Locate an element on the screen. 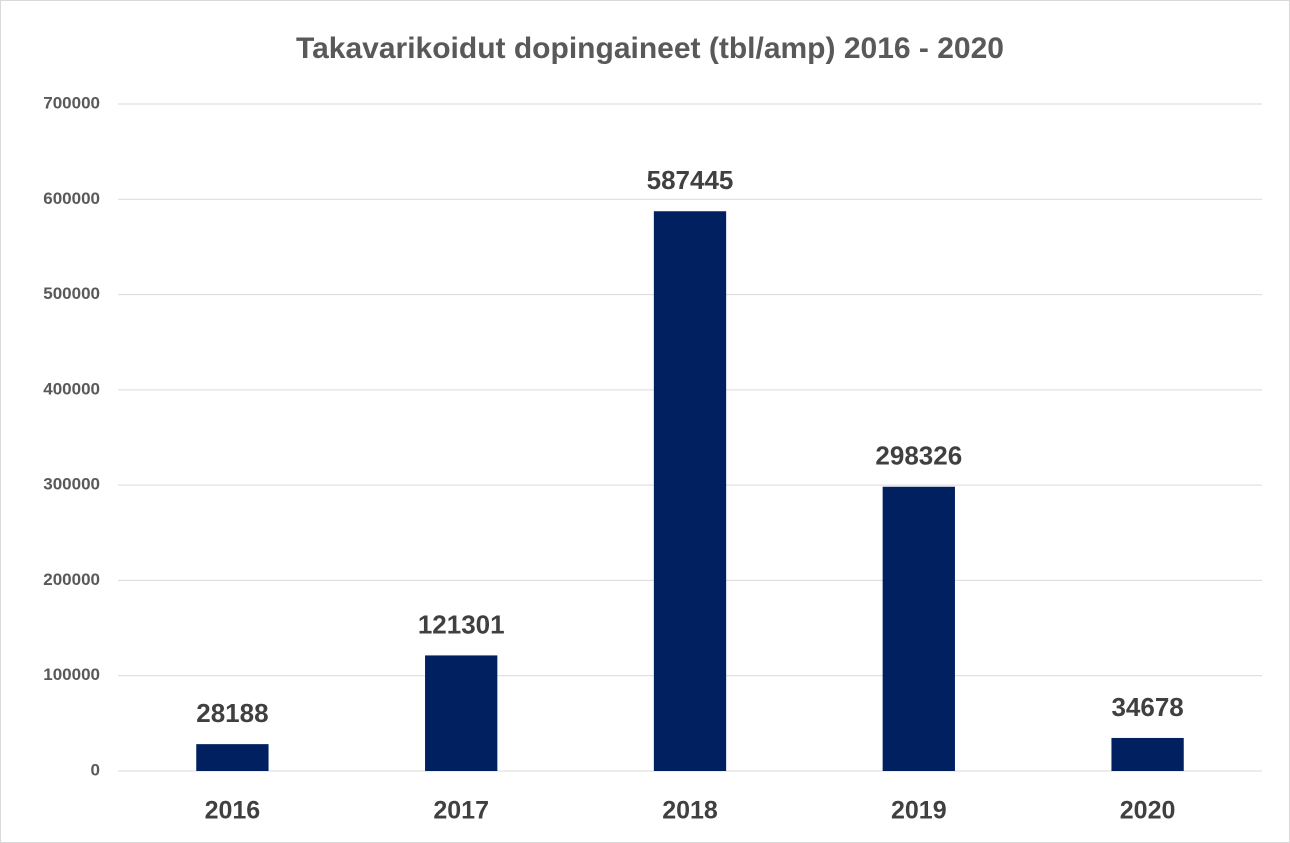  y-tick-label: 500000 is located at coordinates (71, 293).